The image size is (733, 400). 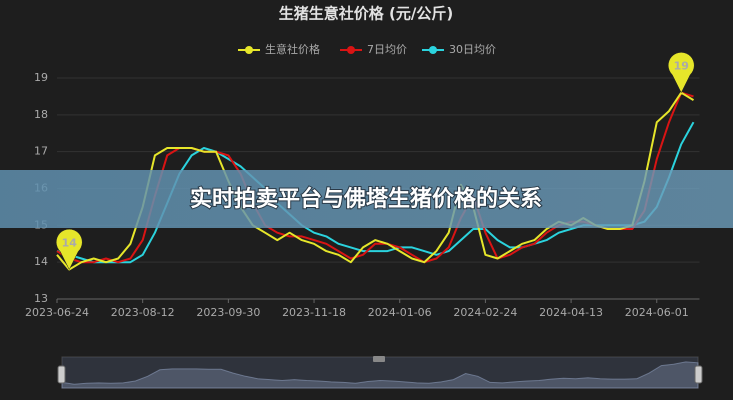 What do you see at coordinates (314, 312) in the screenshot?
I see `x-tick-label: 2023-11-18` at bounding box center [314, 312].